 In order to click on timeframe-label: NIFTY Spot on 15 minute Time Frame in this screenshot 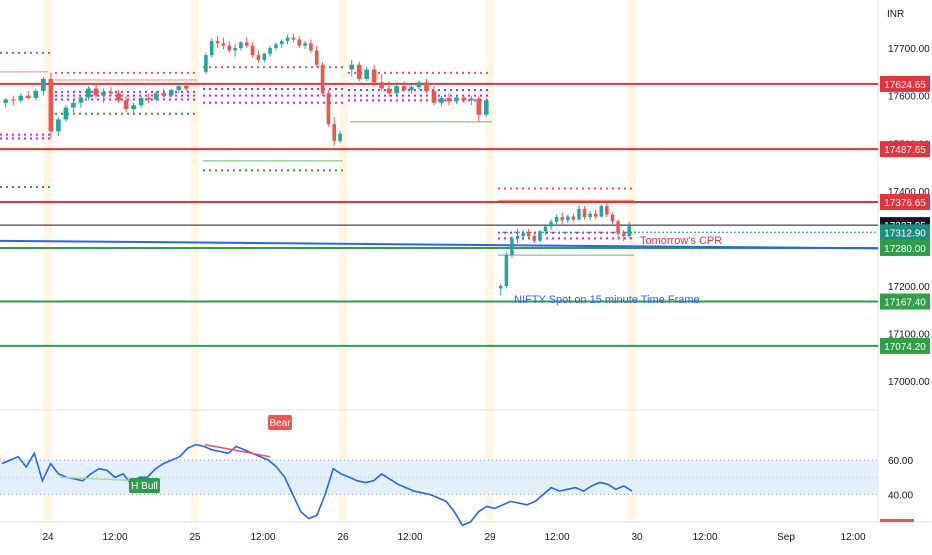, I will do `click(607, 300)`.